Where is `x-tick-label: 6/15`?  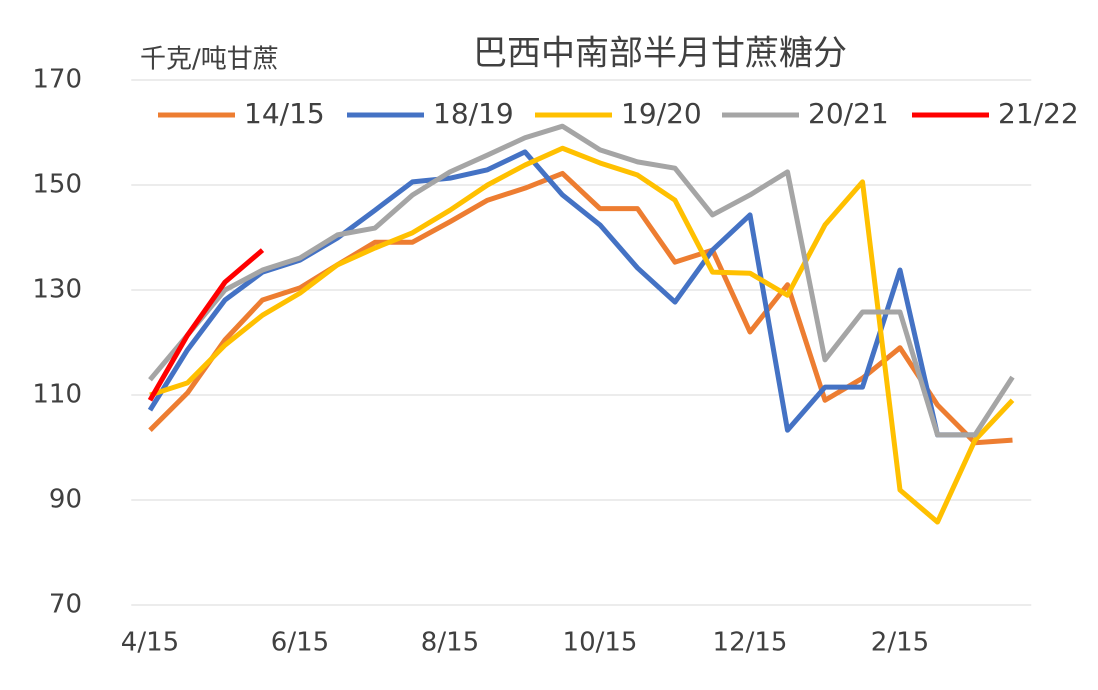
x-tick-label: 6/15 is located at coordinates (300, 643).